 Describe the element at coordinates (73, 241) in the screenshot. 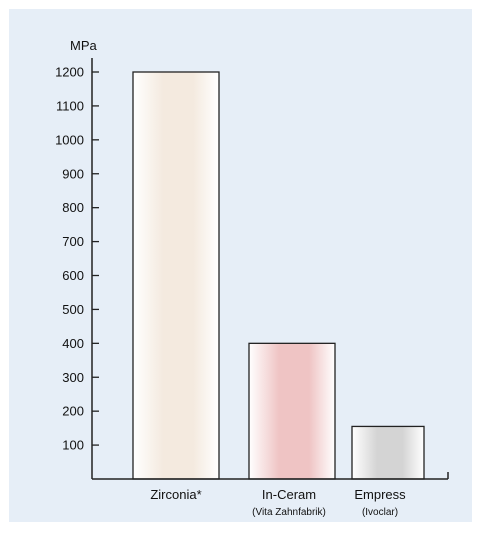

I see `y-tick-label: 700` at that location.